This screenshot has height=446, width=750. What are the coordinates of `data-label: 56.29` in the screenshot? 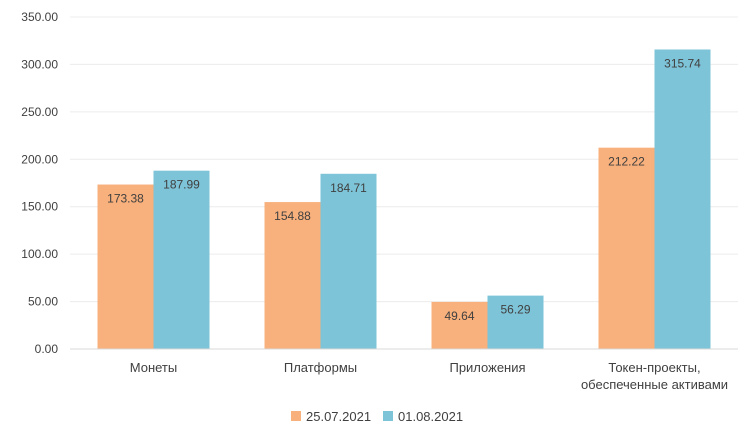 It's located at (515, 310).